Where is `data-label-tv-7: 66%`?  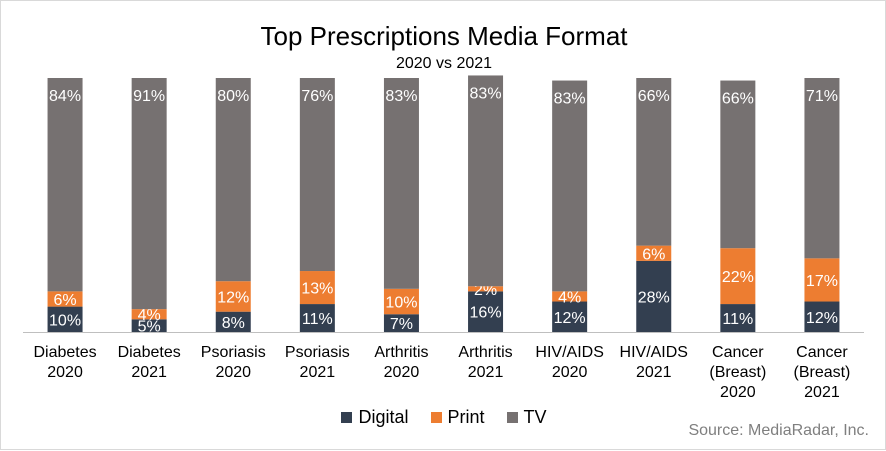
data-label-tv-7: 66% is located at coordinates (654, 96).